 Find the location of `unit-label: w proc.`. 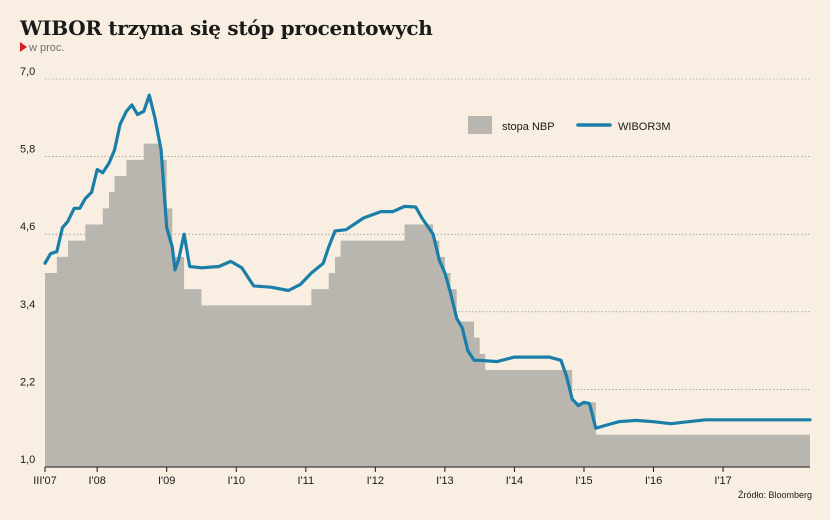

unit-label: w proc. is located at coordinates (47, 48).